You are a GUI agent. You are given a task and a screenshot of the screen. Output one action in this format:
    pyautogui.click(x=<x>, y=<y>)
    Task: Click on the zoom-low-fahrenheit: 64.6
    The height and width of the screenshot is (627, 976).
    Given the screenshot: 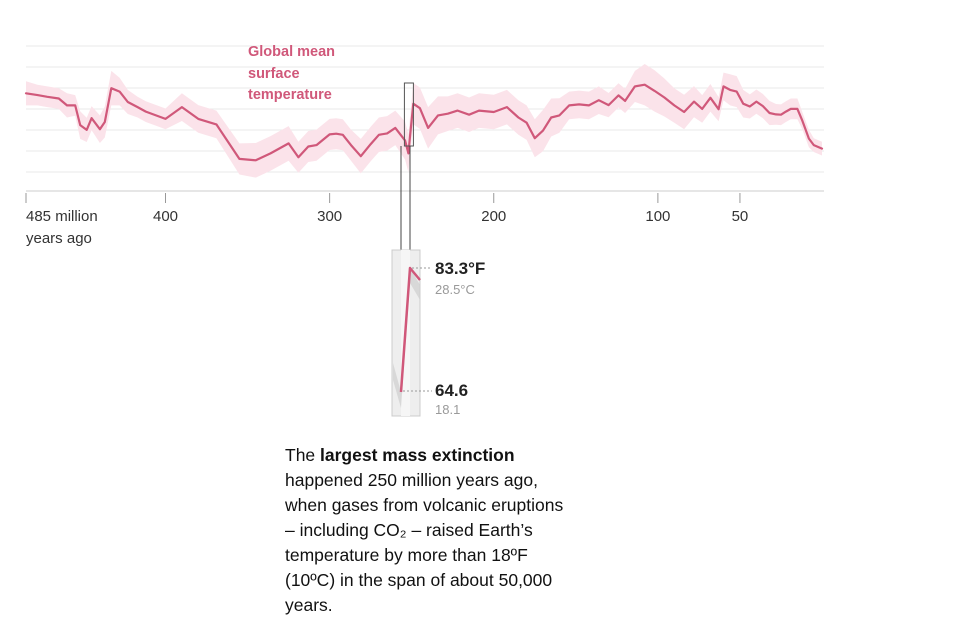 What is the action you would take?
    pyautogui.click(x=451, y=390)
    